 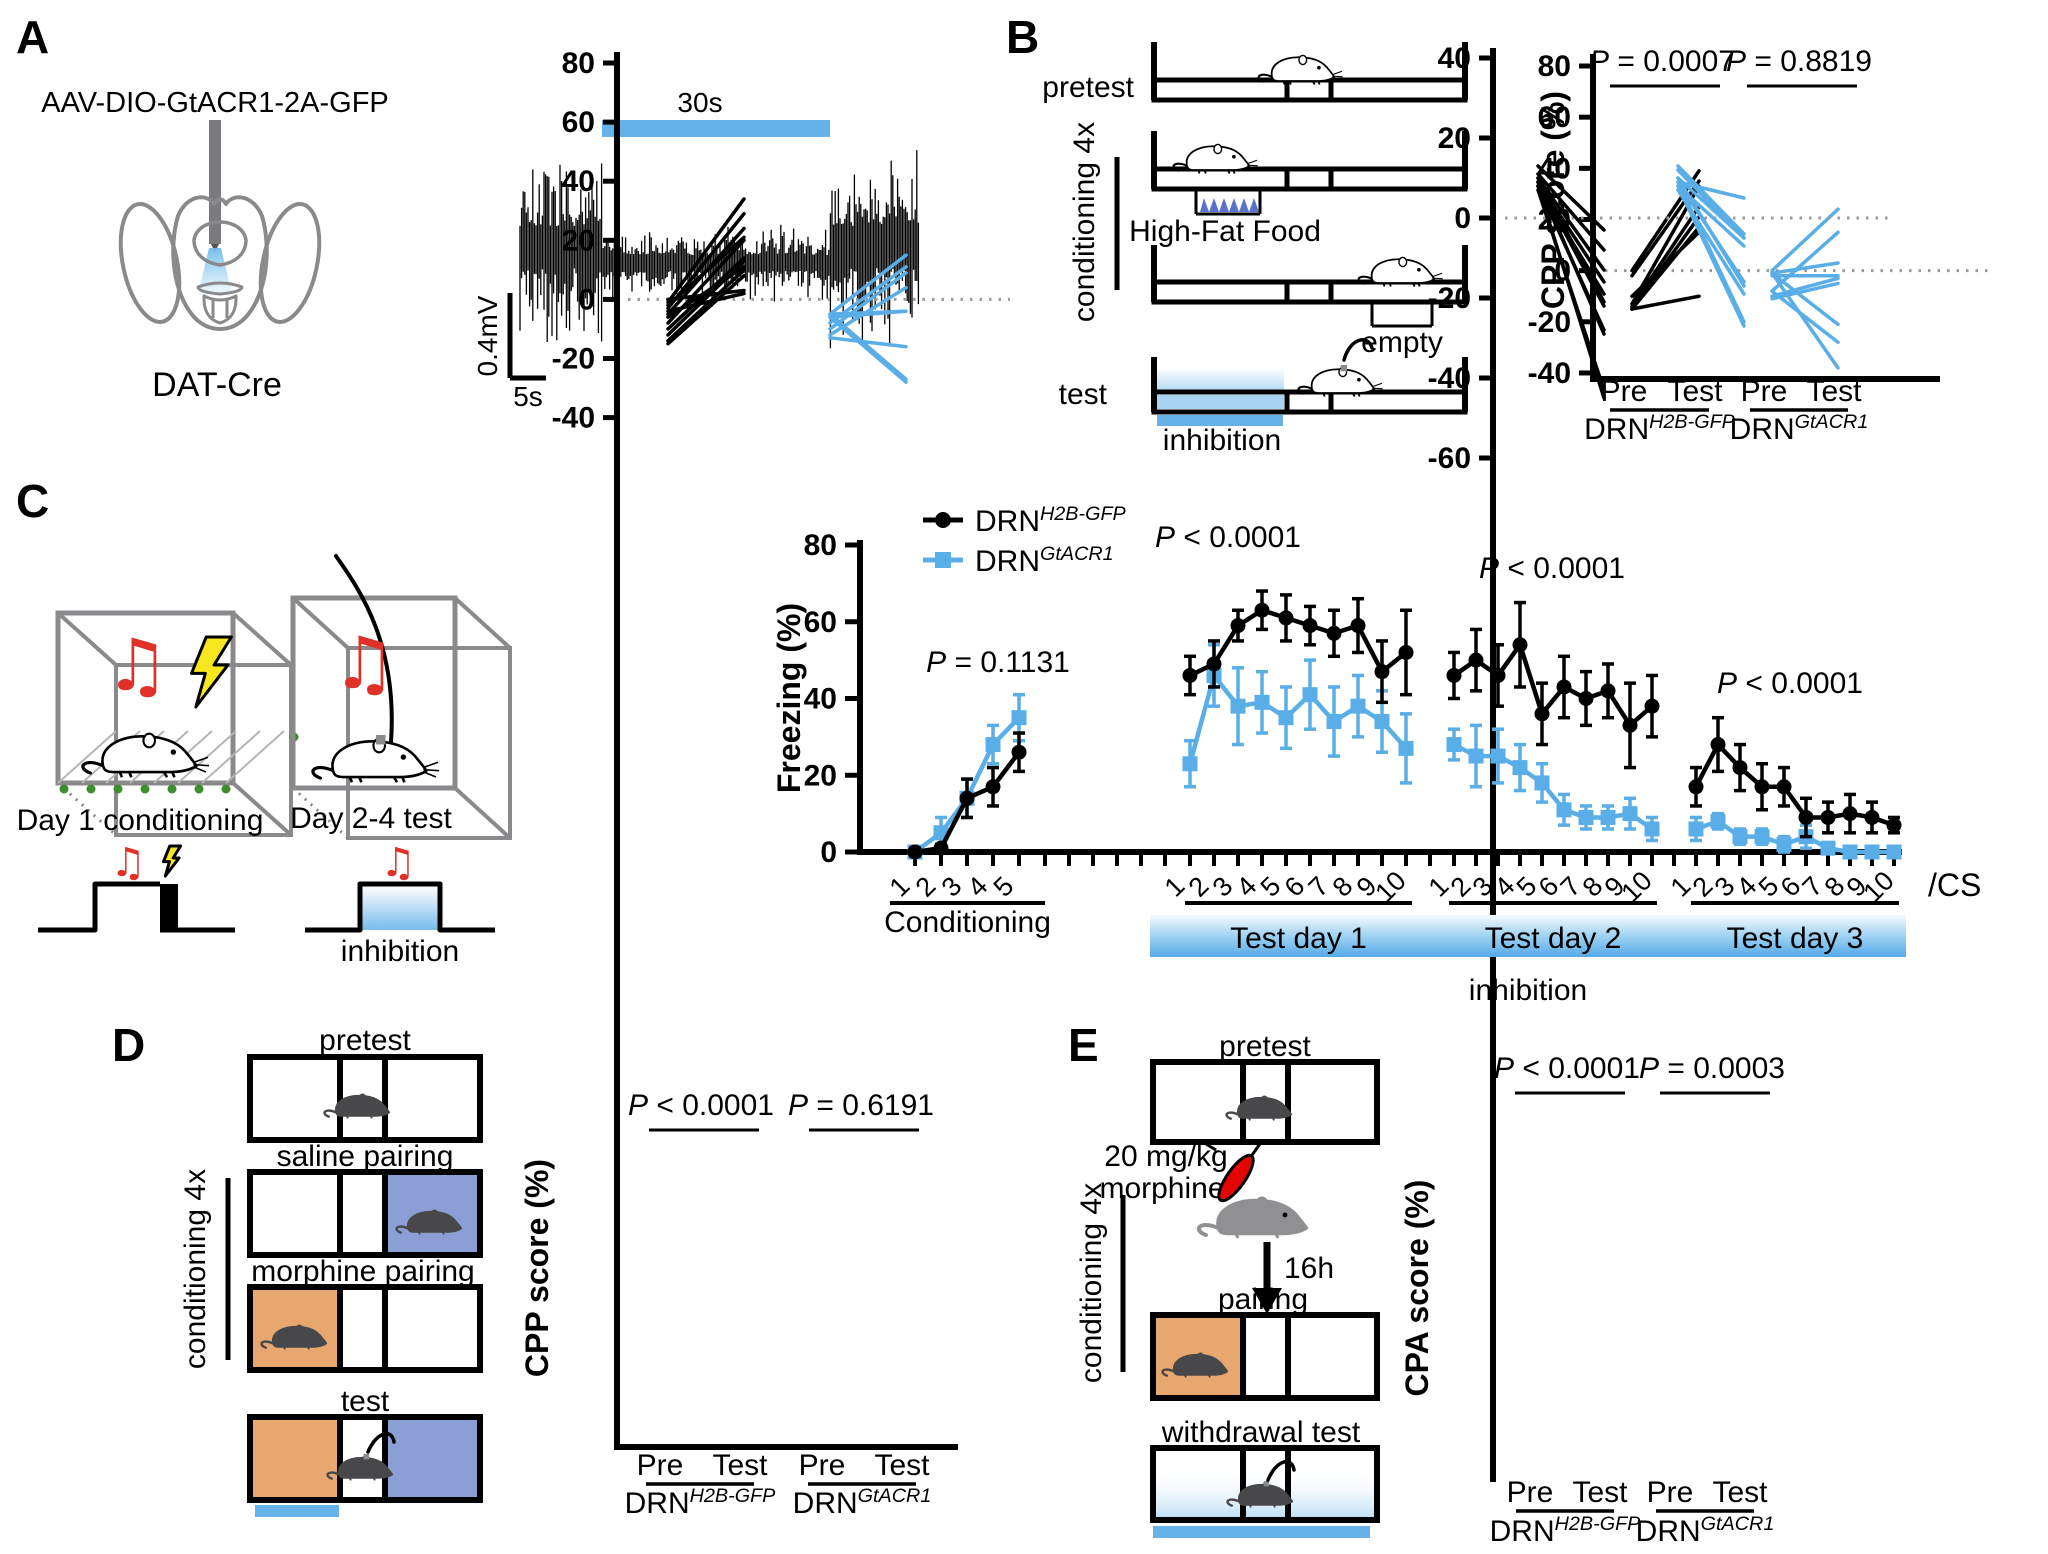 What do you see at coordinates (215, 103) in the screenshot?
I see `injection-label: AAV-DIO-GtACR1-2A-GFP` at bounding box center [215, 103].